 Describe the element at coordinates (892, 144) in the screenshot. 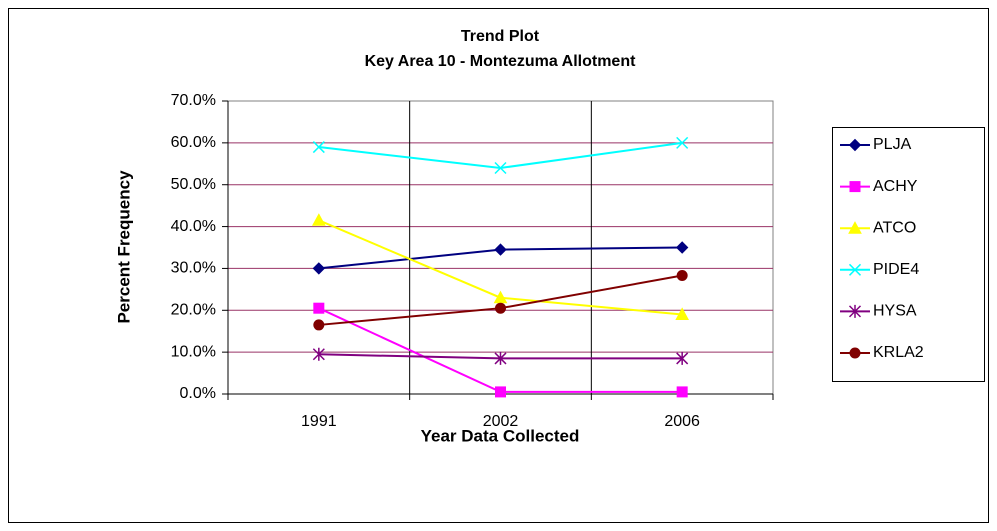

I see `legend-label: PLJA` at that location.